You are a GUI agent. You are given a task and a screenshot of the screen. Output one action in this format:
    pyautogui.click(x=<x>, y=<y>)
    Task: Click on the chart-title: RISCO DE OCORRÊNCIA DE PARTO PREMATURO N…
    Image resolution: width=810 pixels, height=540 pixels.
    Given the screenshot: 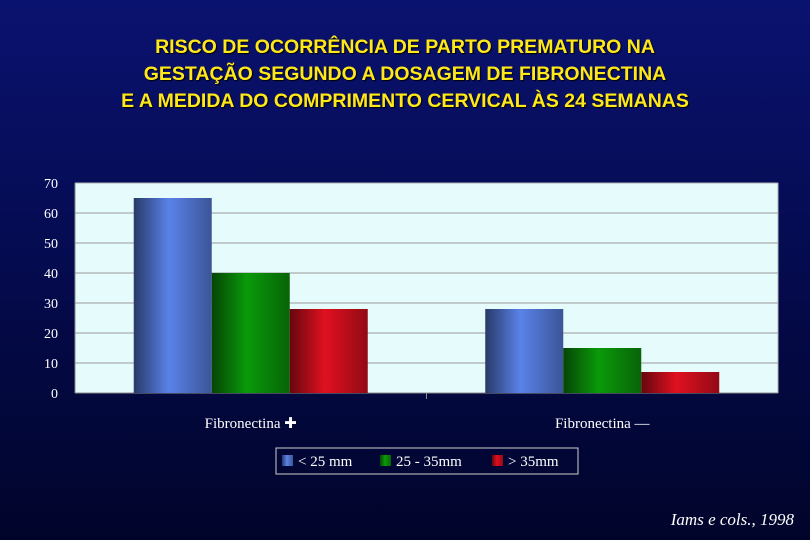 What is the action you would take?
    pyautogui.click(x=405, y=74)
    